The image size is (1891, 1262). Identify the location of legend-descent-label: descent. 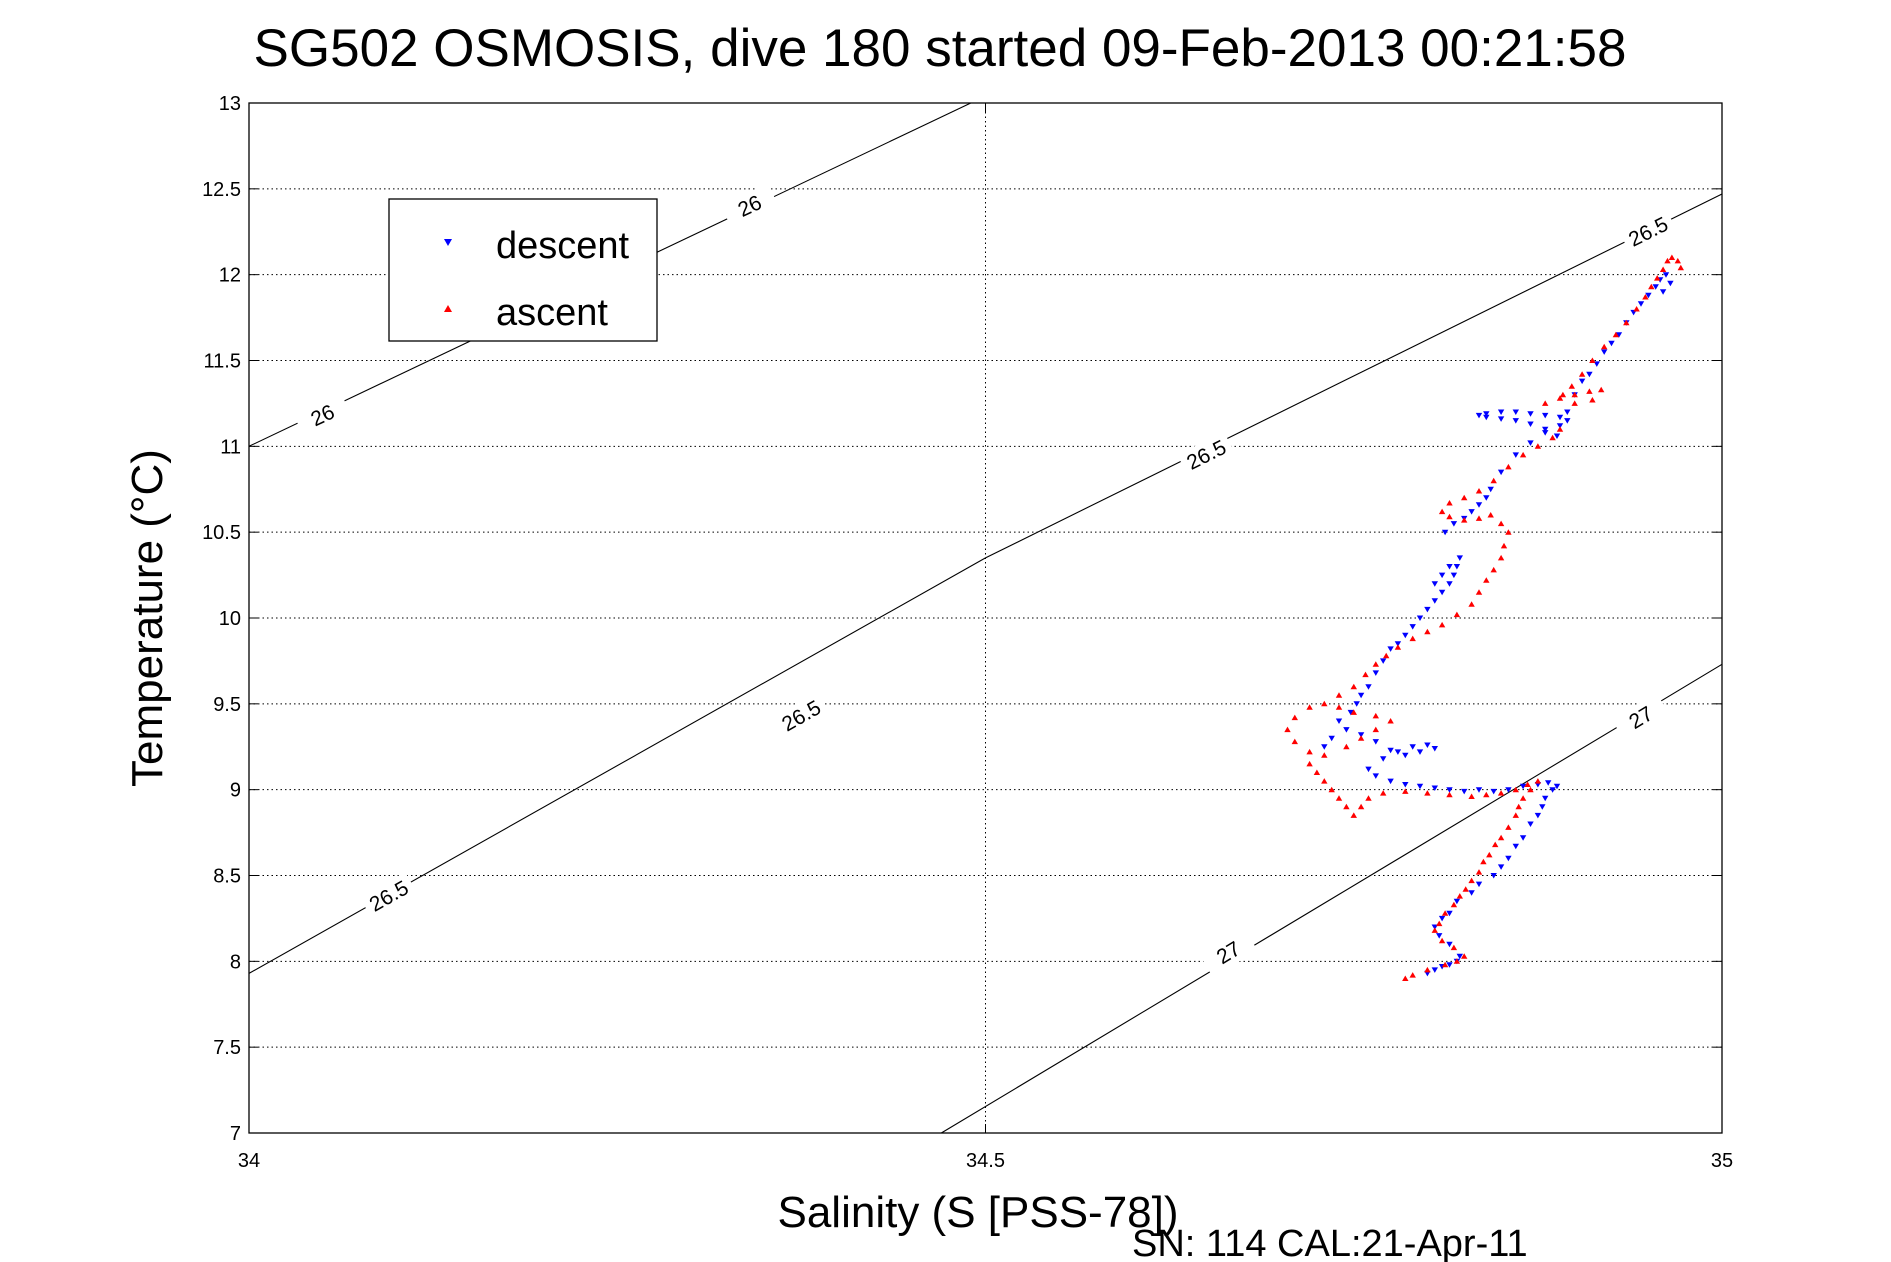
(563, 246).